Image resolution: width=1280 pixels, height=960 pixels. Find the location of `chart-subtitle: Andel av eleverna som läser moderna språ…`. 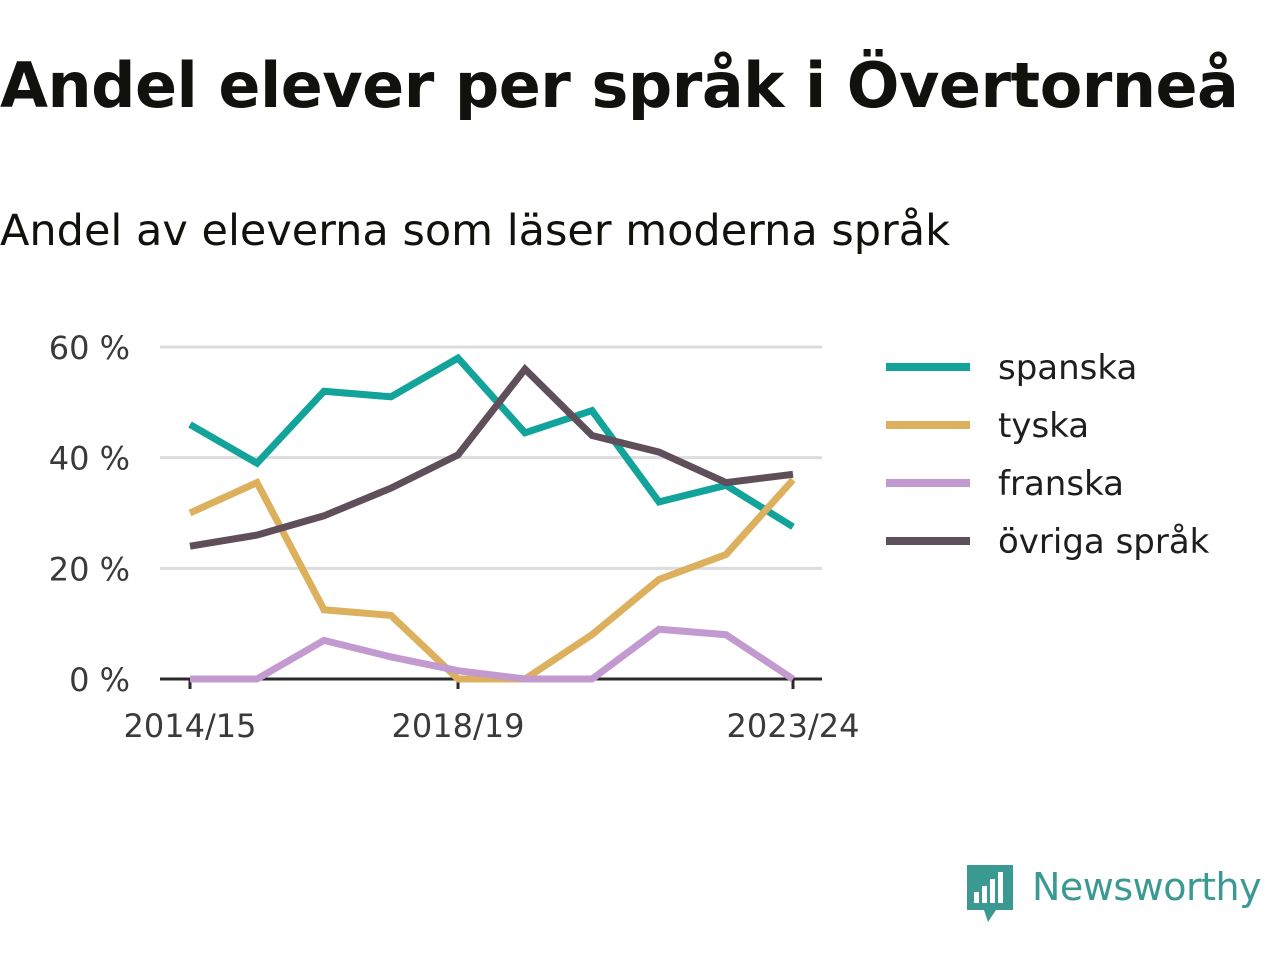

chart-subtitle: Andel av eleverna som läser moderna språ… is located at coordinates (475, 231).